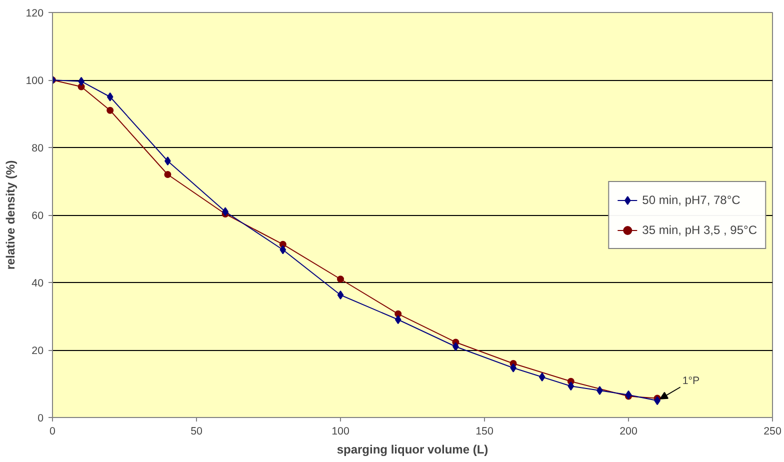  What do you see at coordinates (35, 14) in the screenshot?
I see `y-tick-label: 120` at bounding box center [35, 14].